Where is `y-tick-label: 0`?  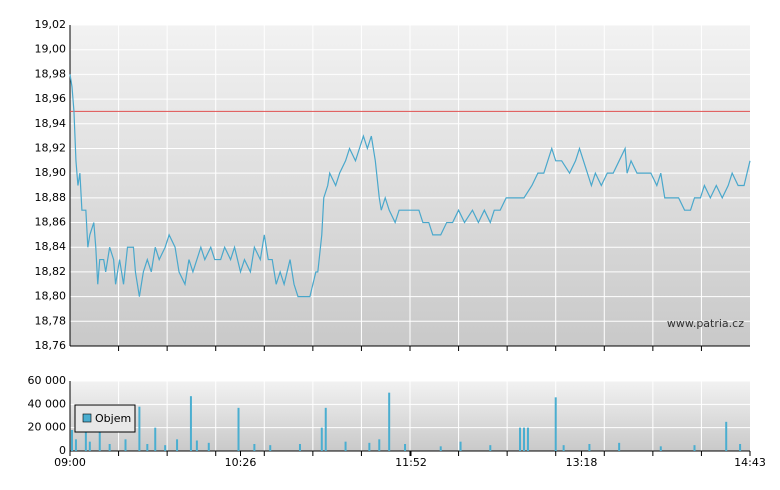 y-tick-label: 0 is located at coordinates (62, 450).